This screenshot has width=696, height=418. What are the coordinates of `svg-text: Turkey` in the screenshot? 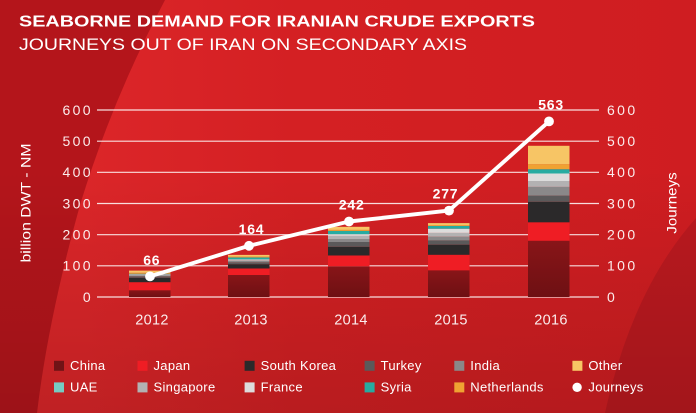 It's located at (401, 365).